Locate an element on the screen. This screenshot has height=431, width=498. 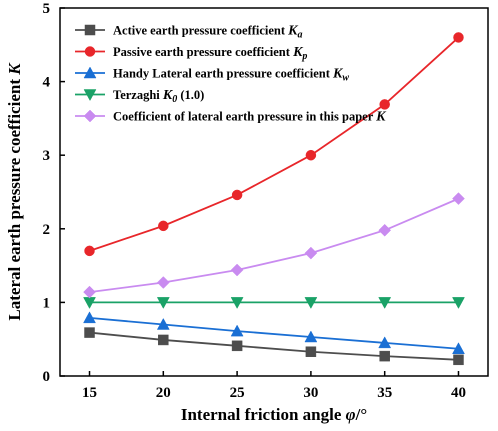
y-axis-title: Lateral earth pressure coefficient K is located at coordinates (14, 191).